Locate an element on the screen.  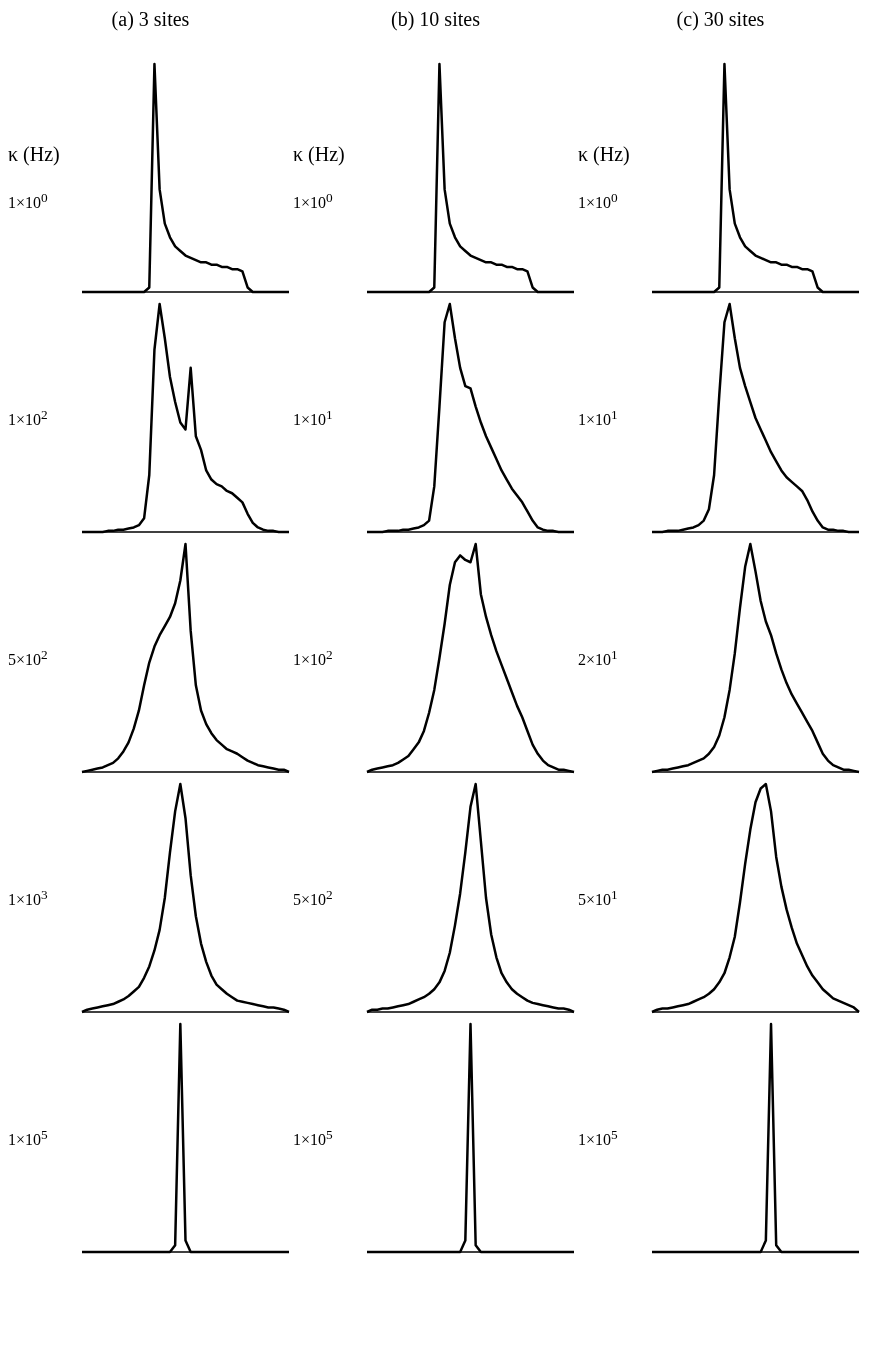
chart-title: (c) 30 sites is located at coordinates (720, 20).